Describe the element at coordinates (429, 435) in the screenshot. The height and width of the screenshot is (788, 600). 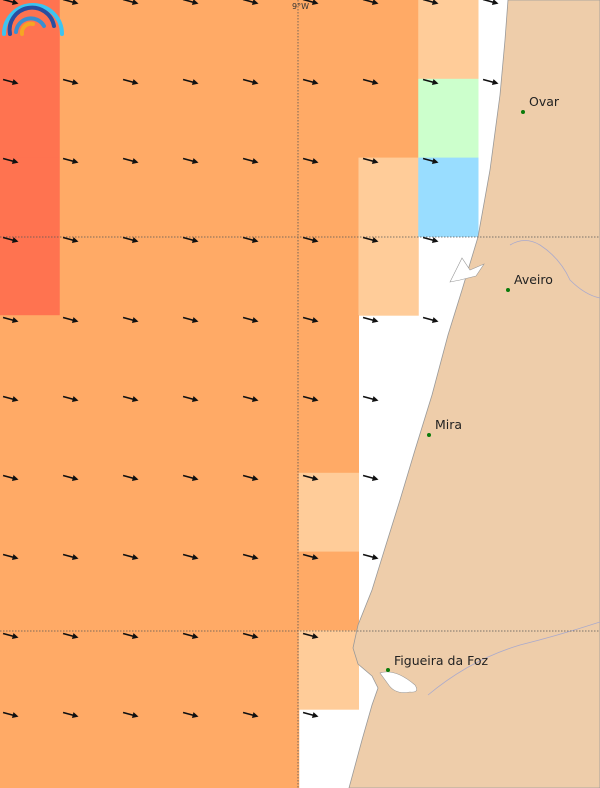
I see `city-marker-mira` at that location.